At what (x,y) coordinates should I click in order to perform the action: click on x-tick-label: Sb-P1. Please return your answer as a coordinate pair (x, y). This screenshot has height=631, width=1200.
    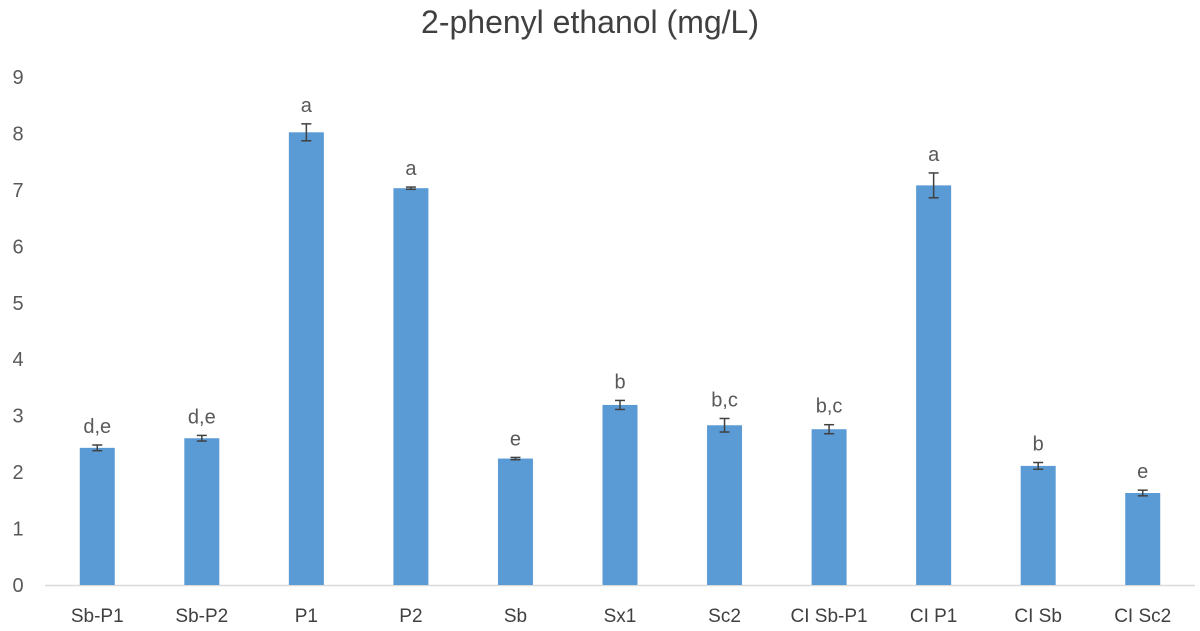
    Looking at the image, I should click on (97, 616).